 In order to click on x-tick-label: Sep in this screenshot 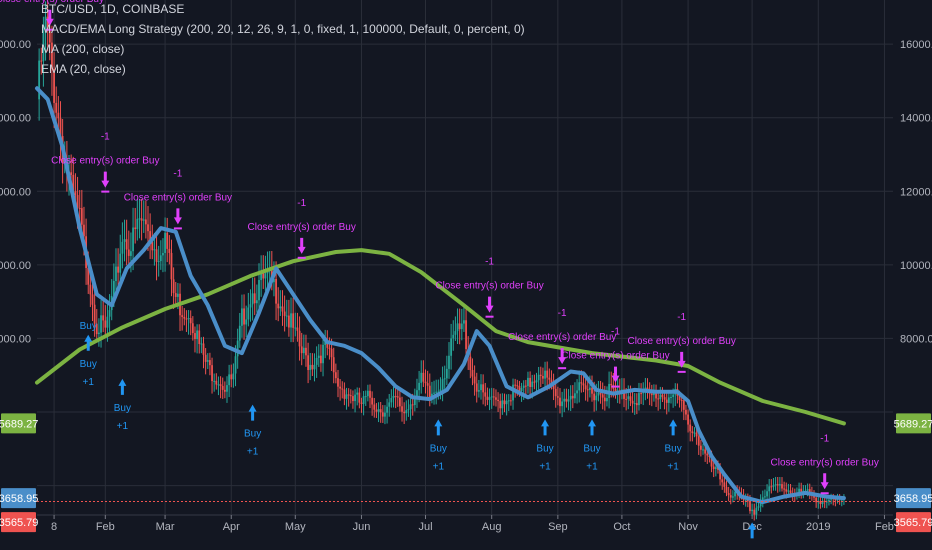, I will do `click(558, 527)`.